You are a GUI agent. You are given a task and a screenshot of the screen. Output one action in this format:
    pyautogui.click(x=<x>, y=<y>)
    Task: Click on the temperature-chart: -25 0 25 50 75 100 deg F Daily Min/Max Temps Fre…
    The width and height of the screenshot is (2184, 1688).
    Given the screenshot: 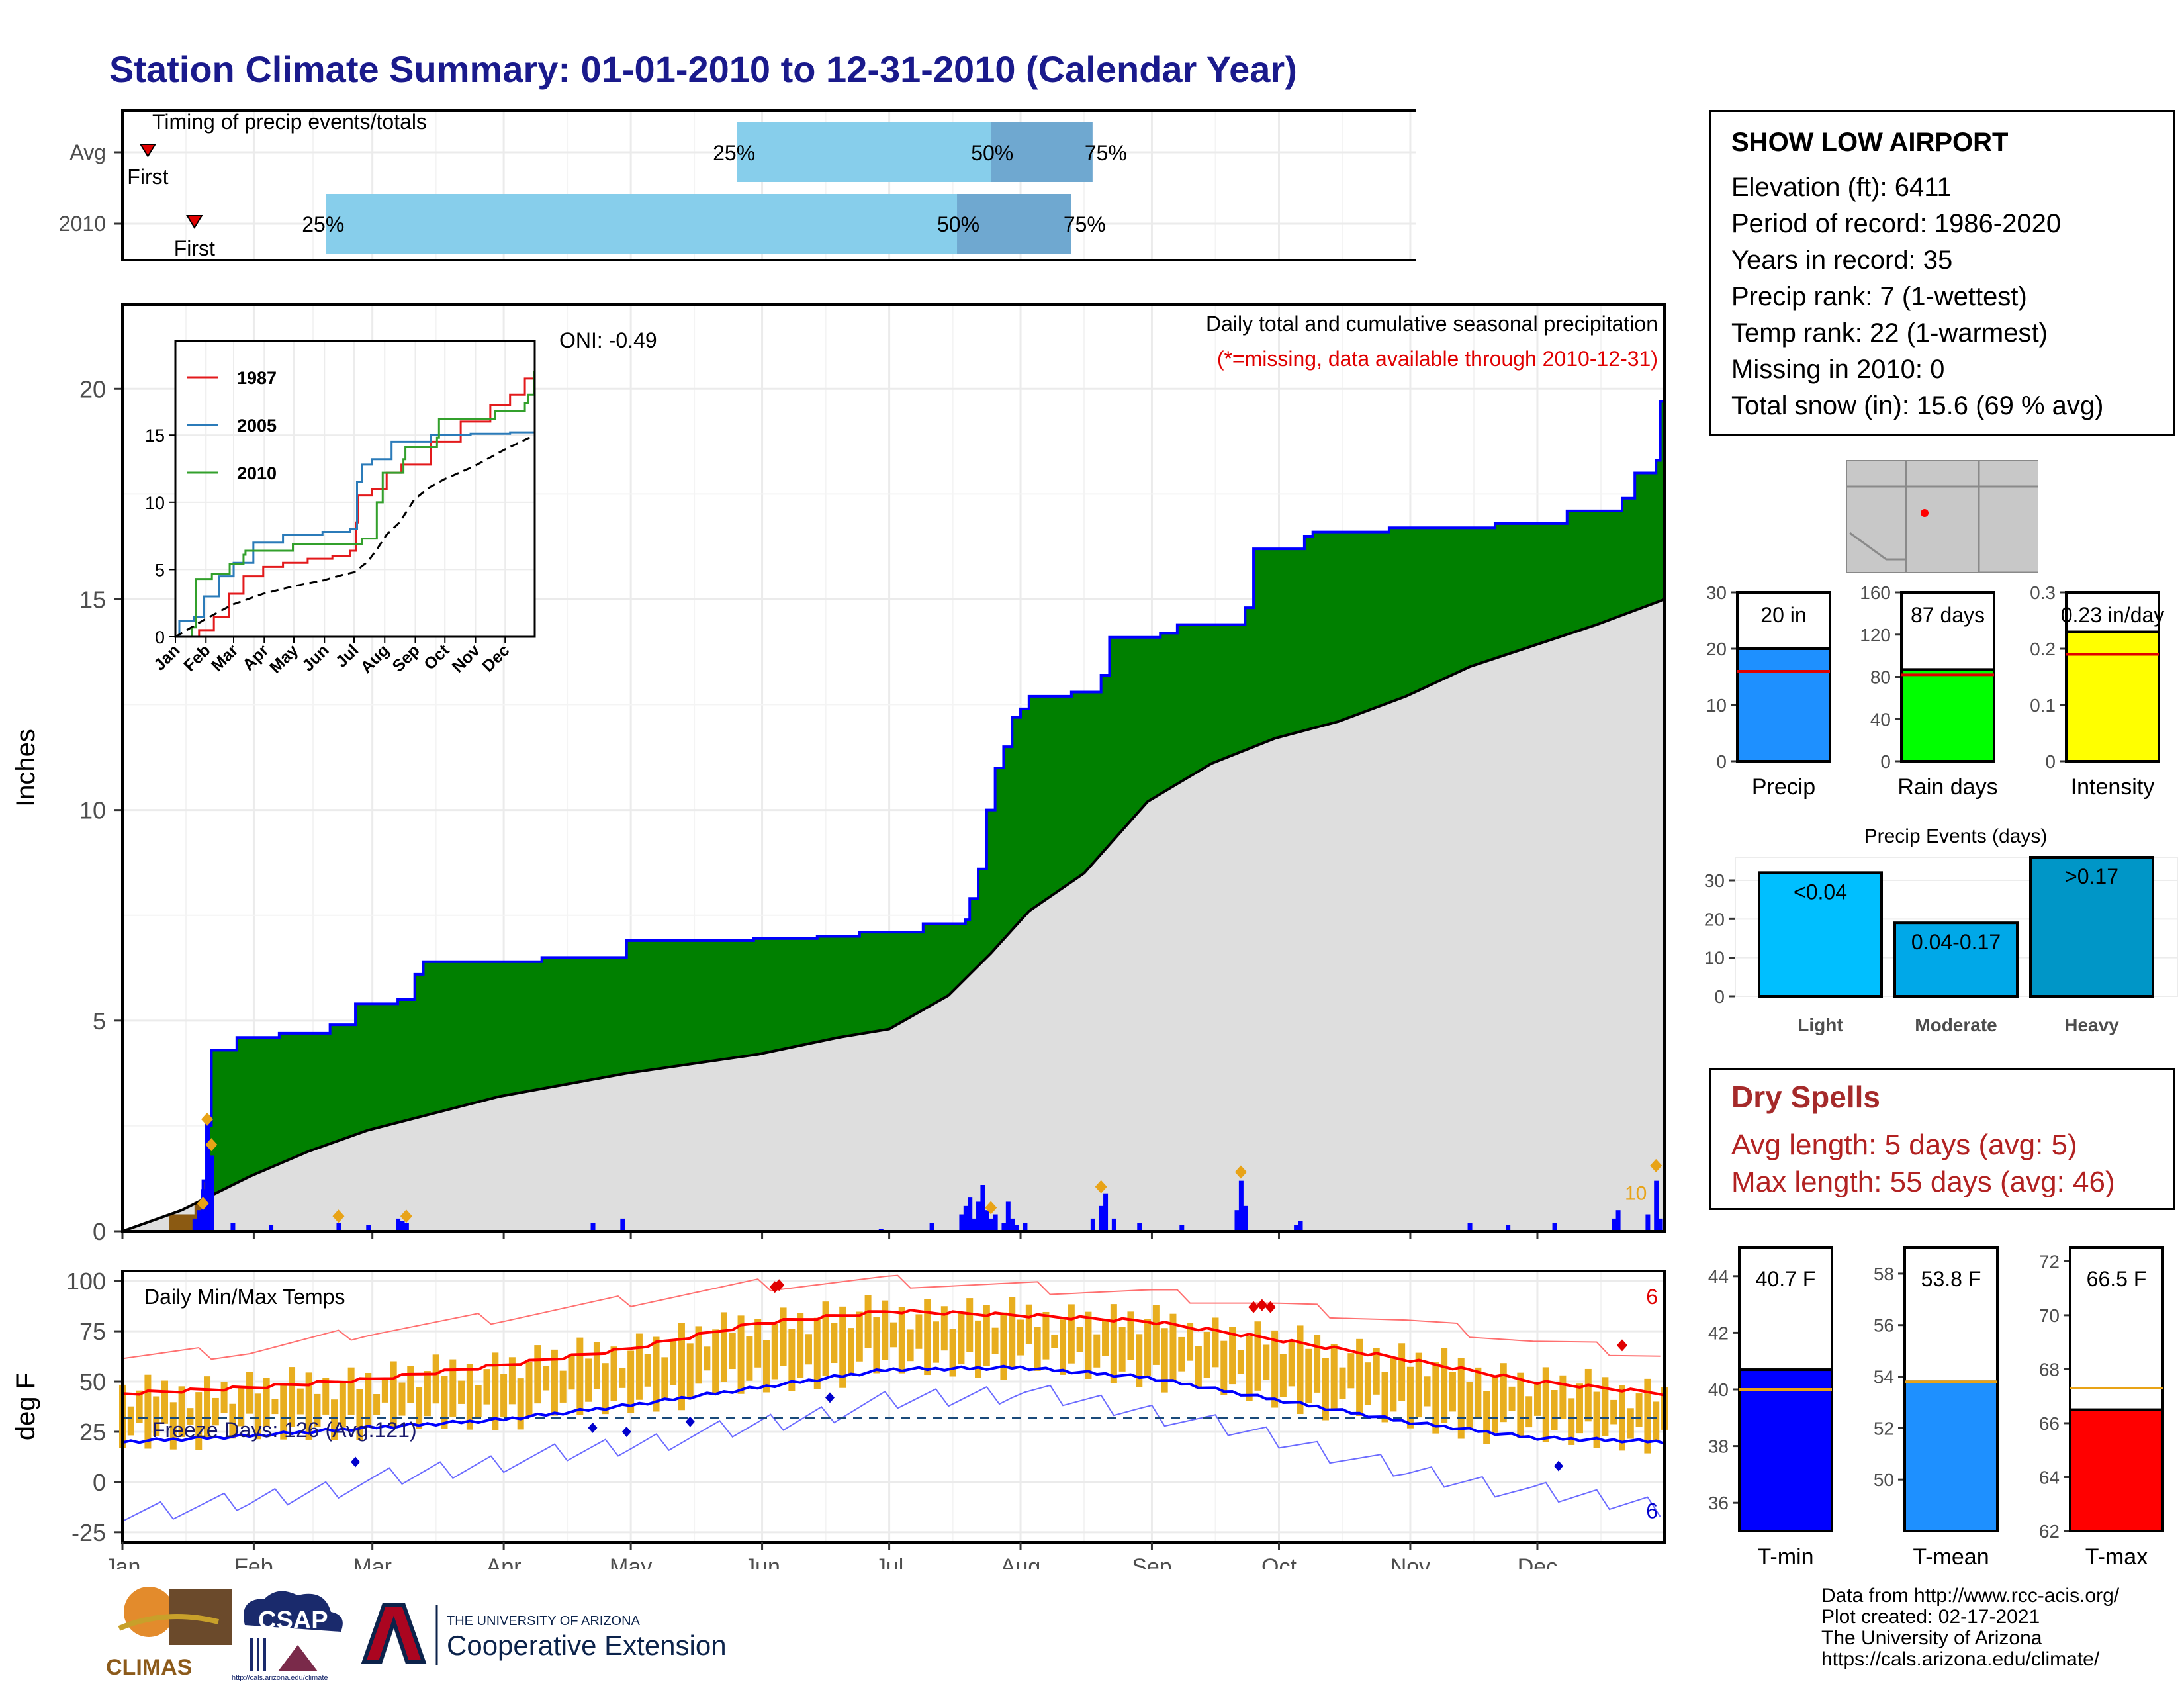 What is the action you would take?
    pyautogui.click(x=839, y=1418)
    